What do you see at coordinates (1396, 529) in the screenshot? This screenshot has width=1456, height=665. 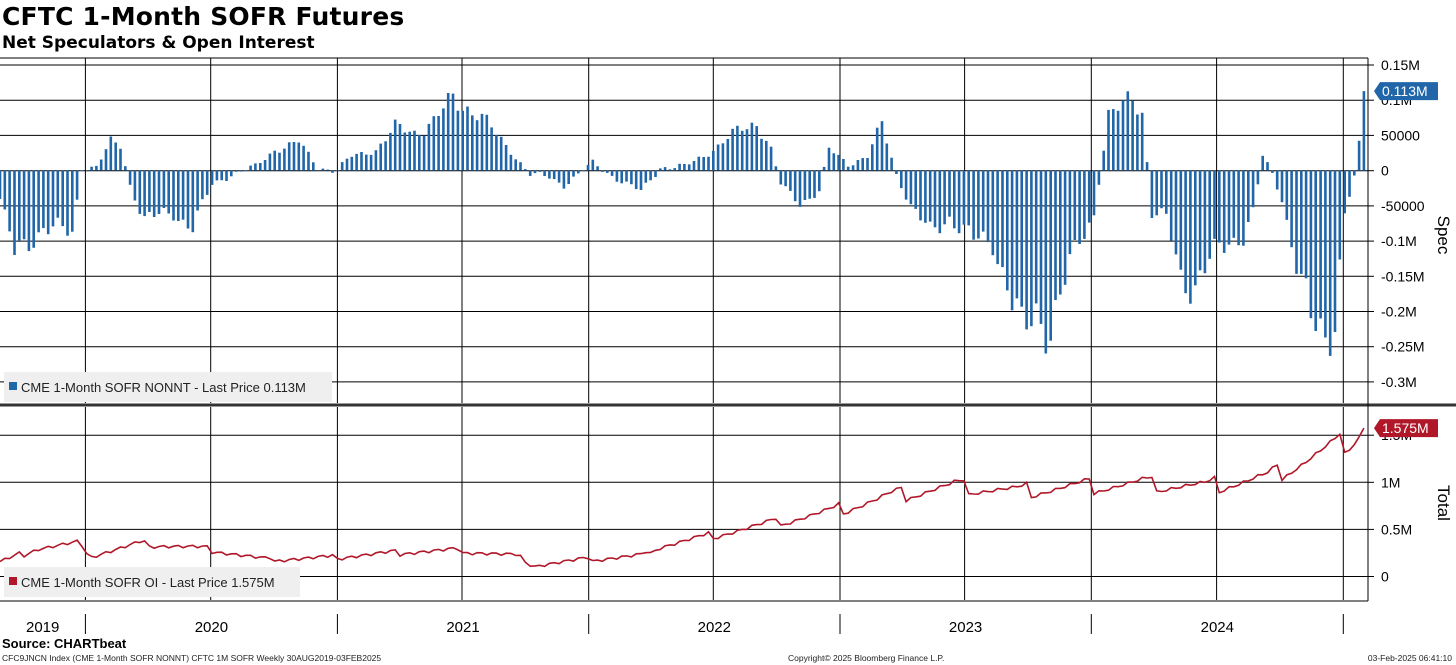 I see `total-tick-label: 0.5M` at bounding box center [1396, 529].